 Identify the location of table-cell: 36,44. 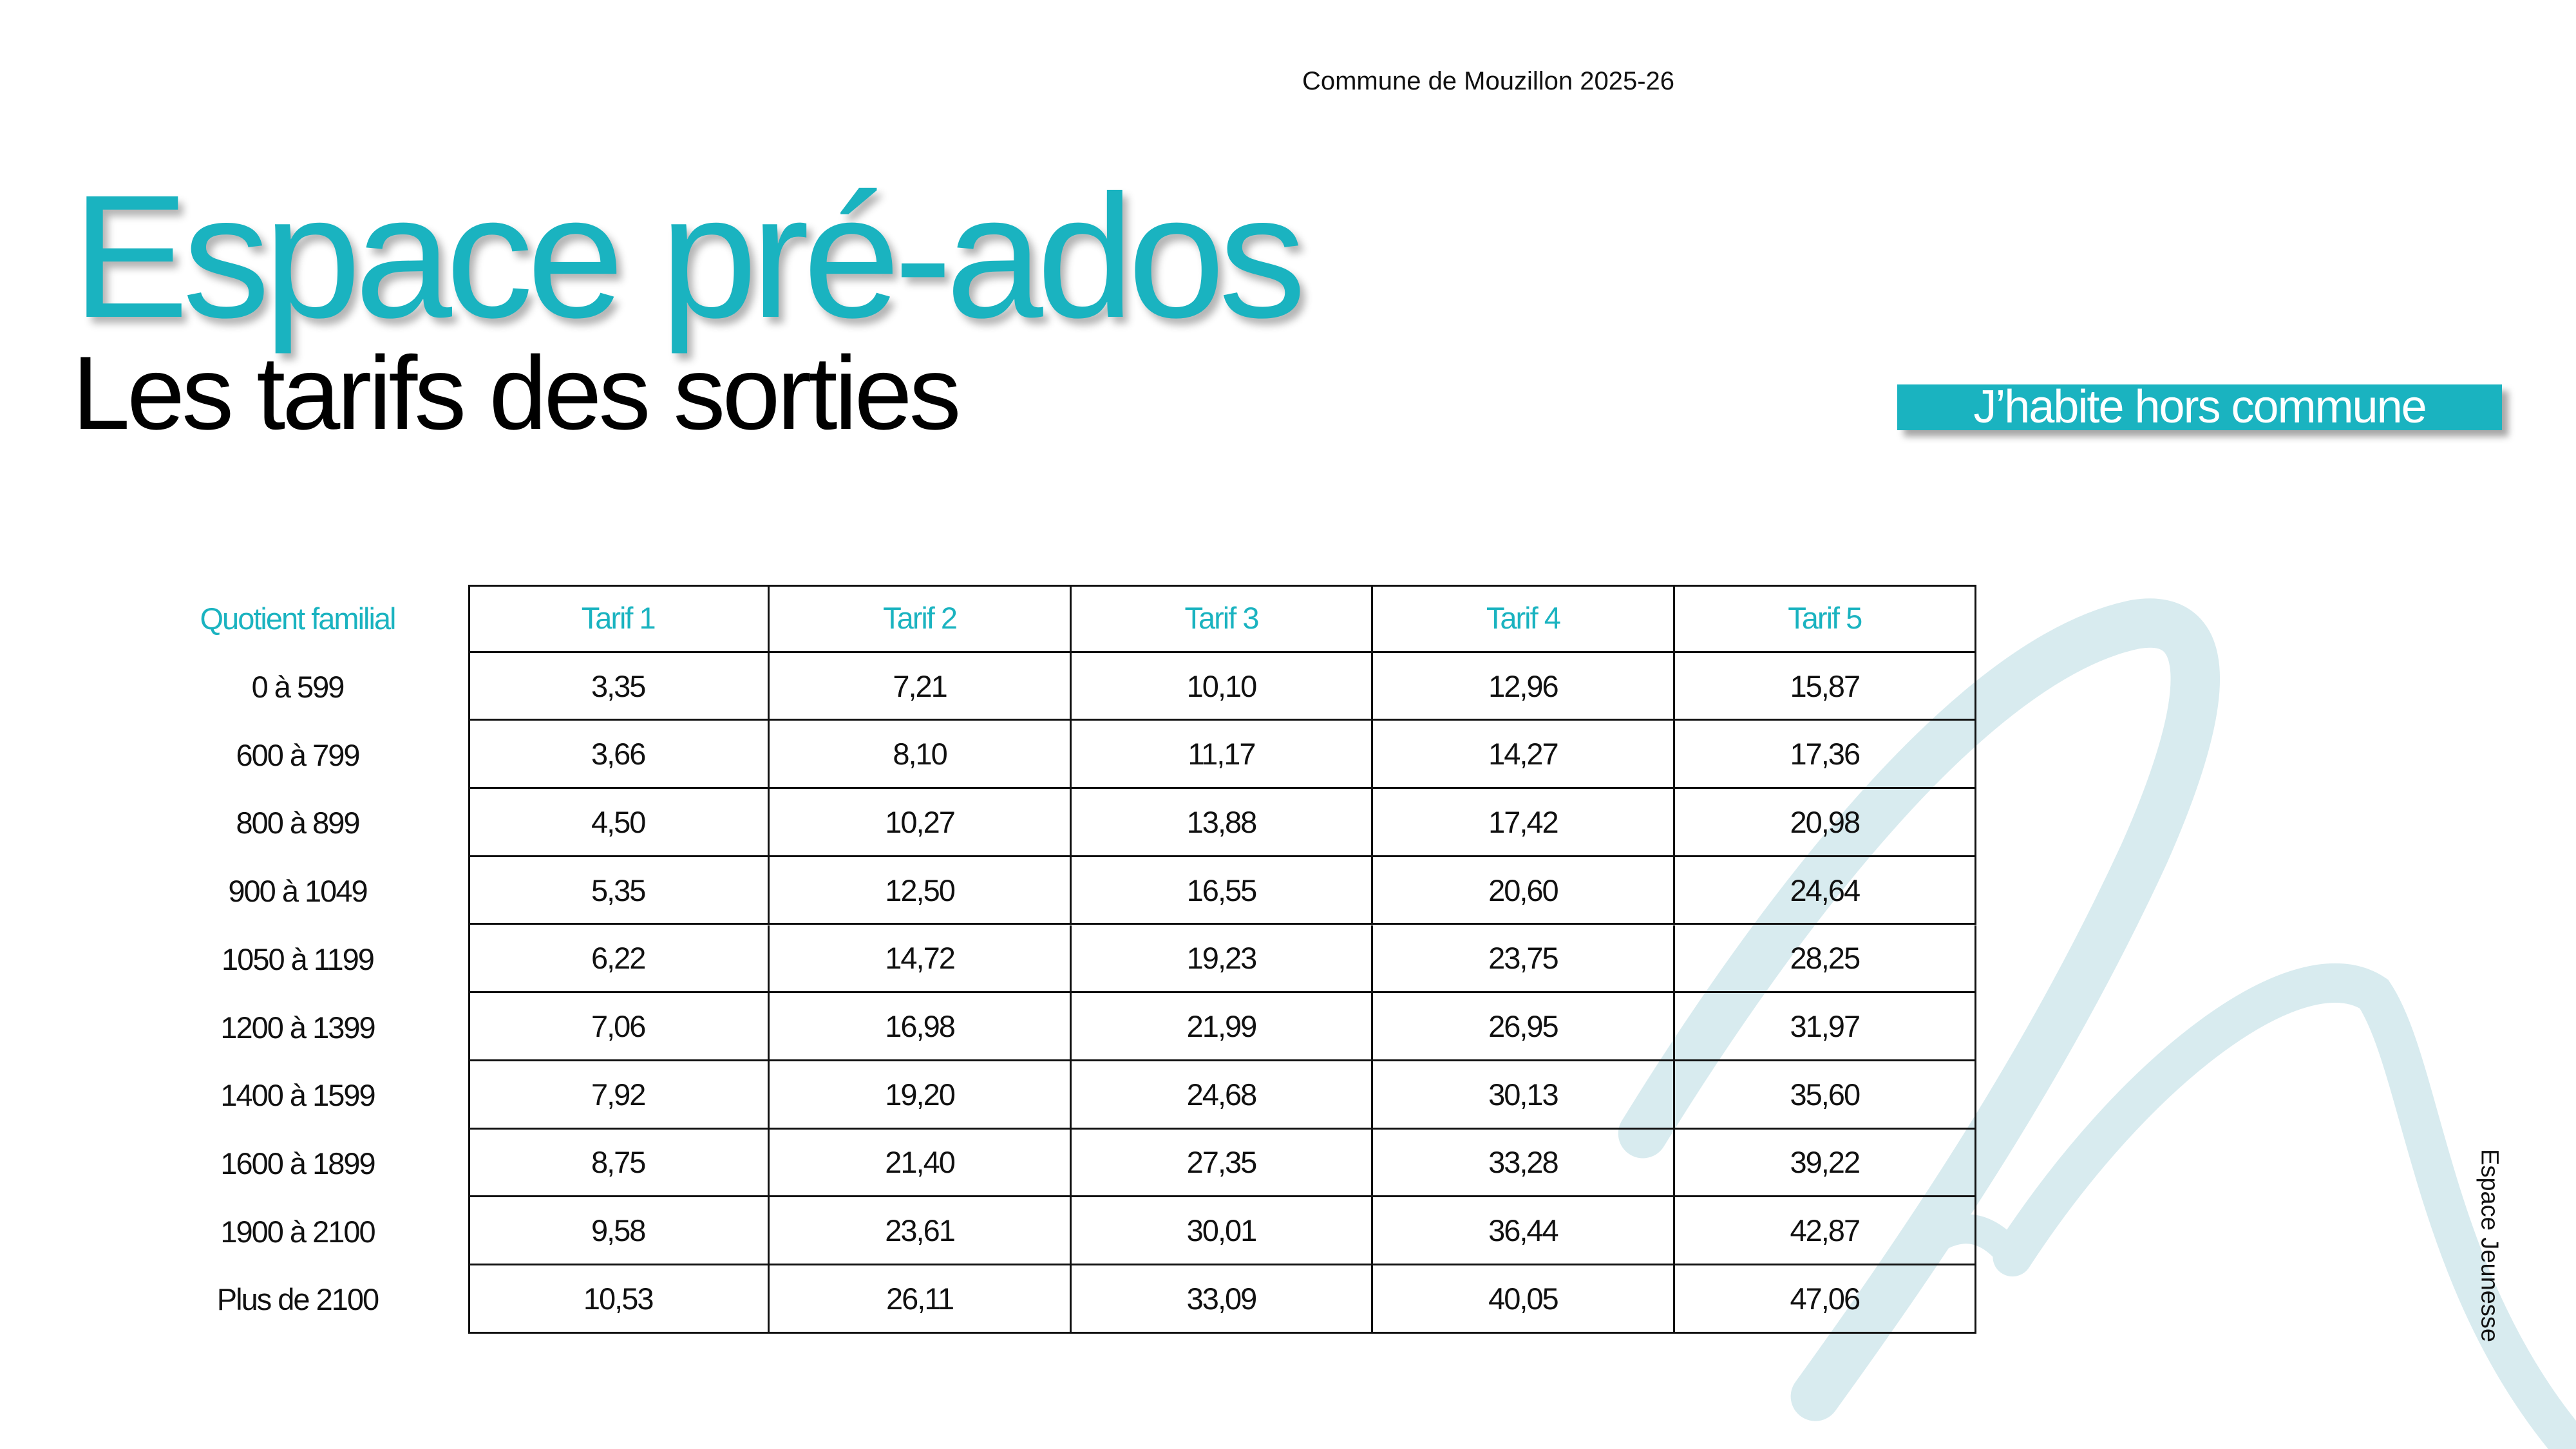
(1524, 1231).